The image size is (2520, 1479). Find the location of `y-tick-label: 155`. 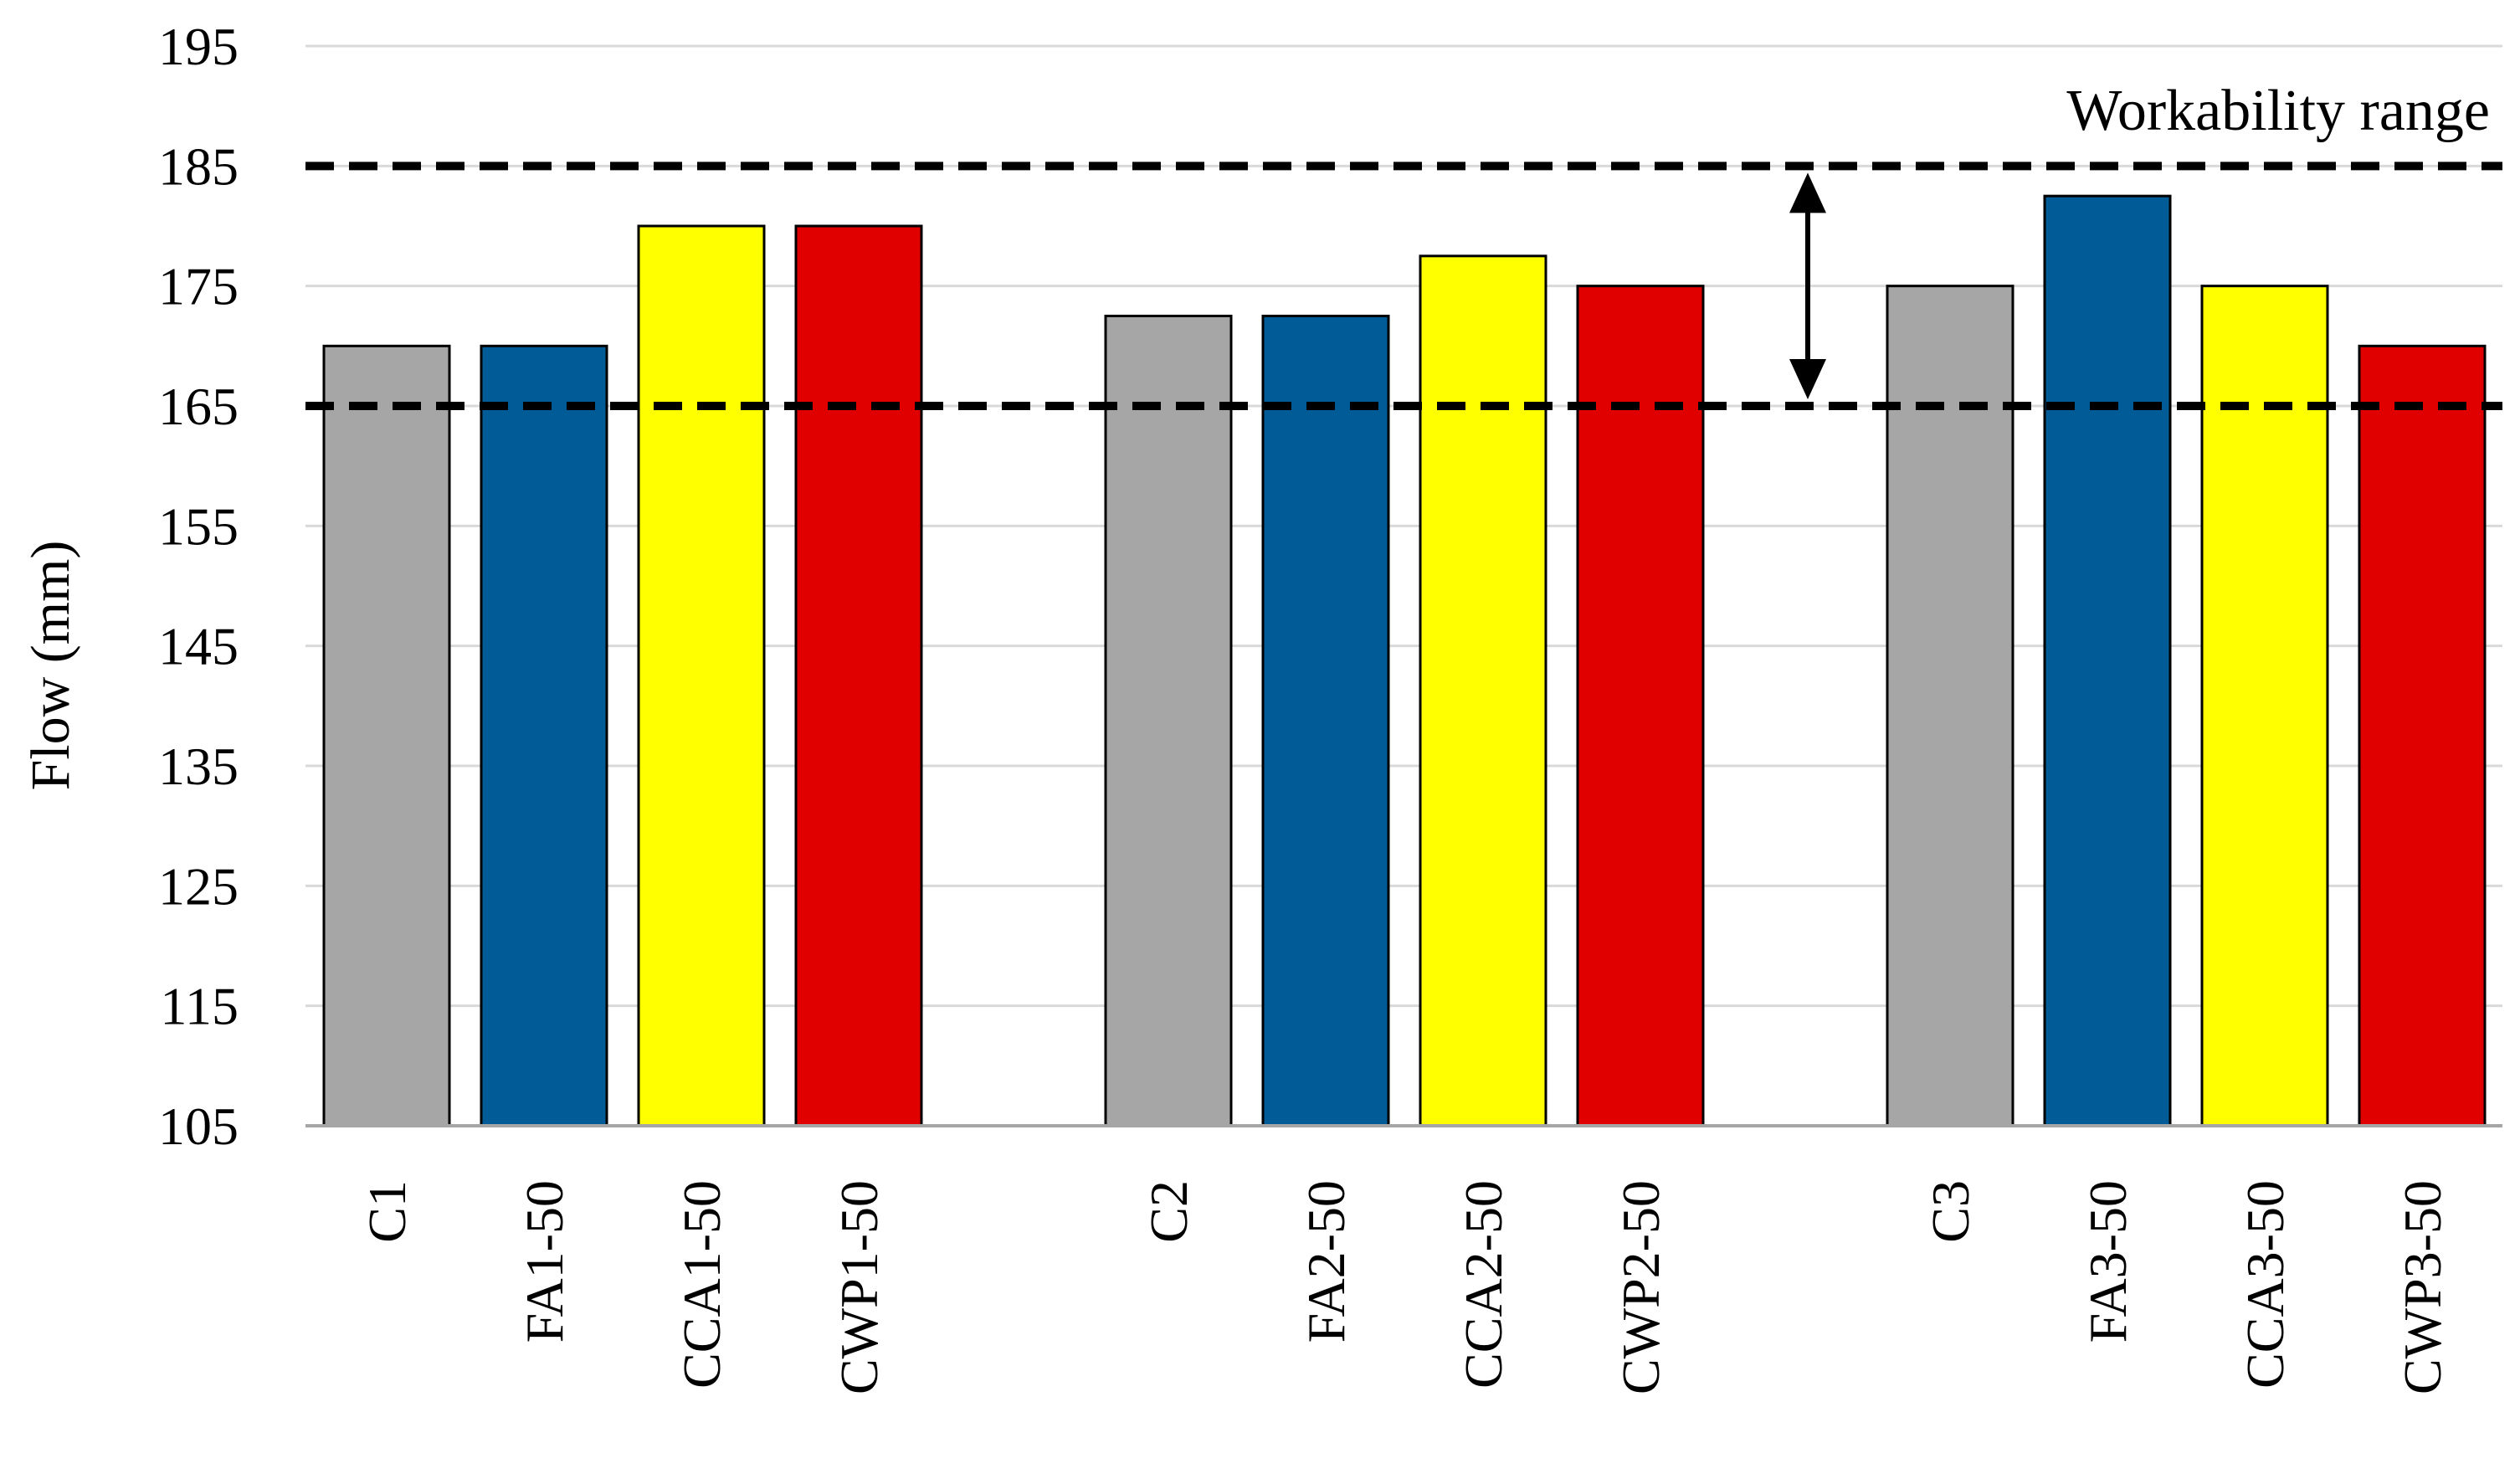

y-tick-label: 155 is located at coordinates (198, 526).